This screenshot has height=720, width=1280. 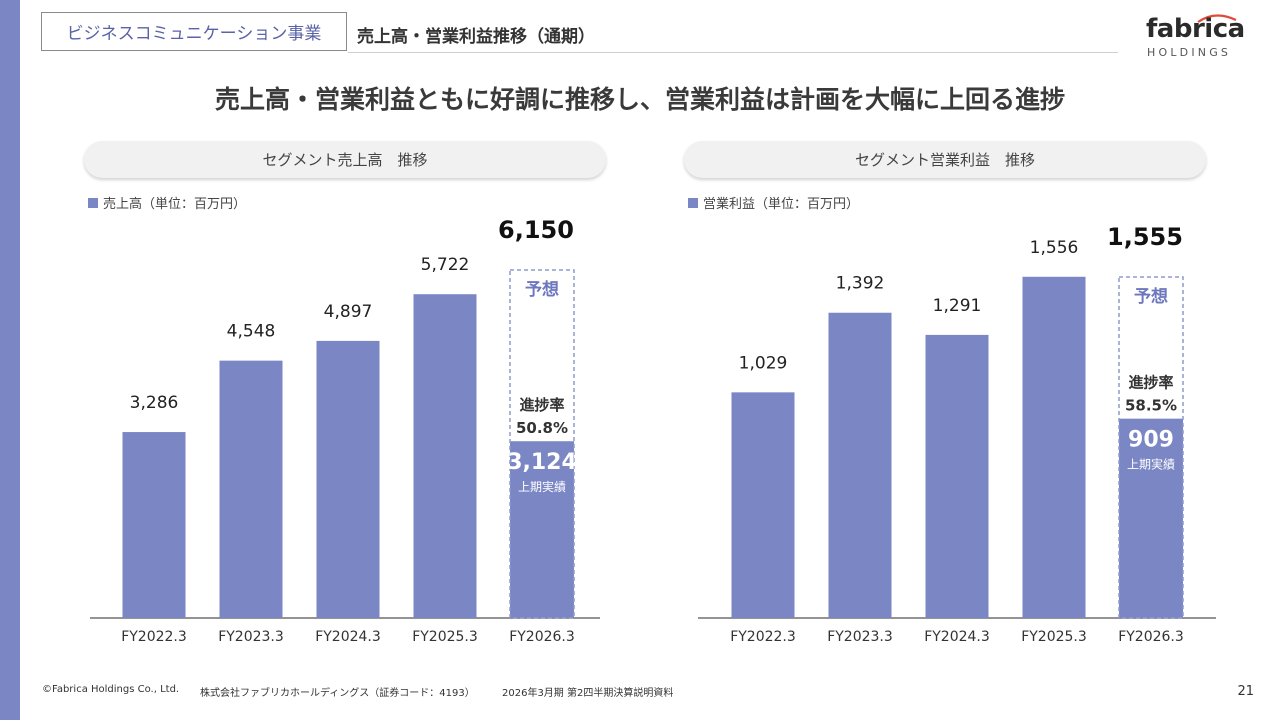 I want to click on sales-x-tick-label: FY2023.3, so click(x=251, y=637).